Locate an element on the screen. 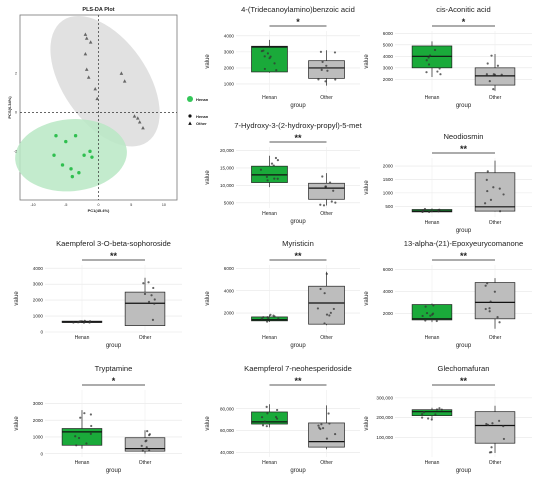  boxplot-title: Glechomafuran is located at coordinates (464, 368).